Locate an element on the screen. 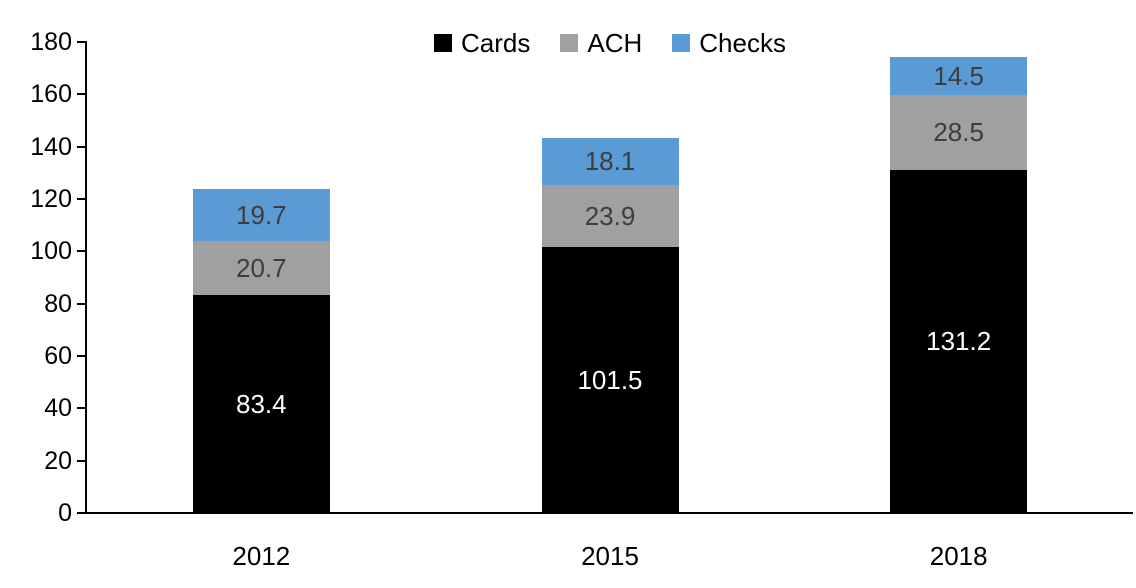 Image resolution: width=1136 pixels, height=588 pixels. bar-segment-checks-2015: 18.1 is located at coordinates (610, 161).